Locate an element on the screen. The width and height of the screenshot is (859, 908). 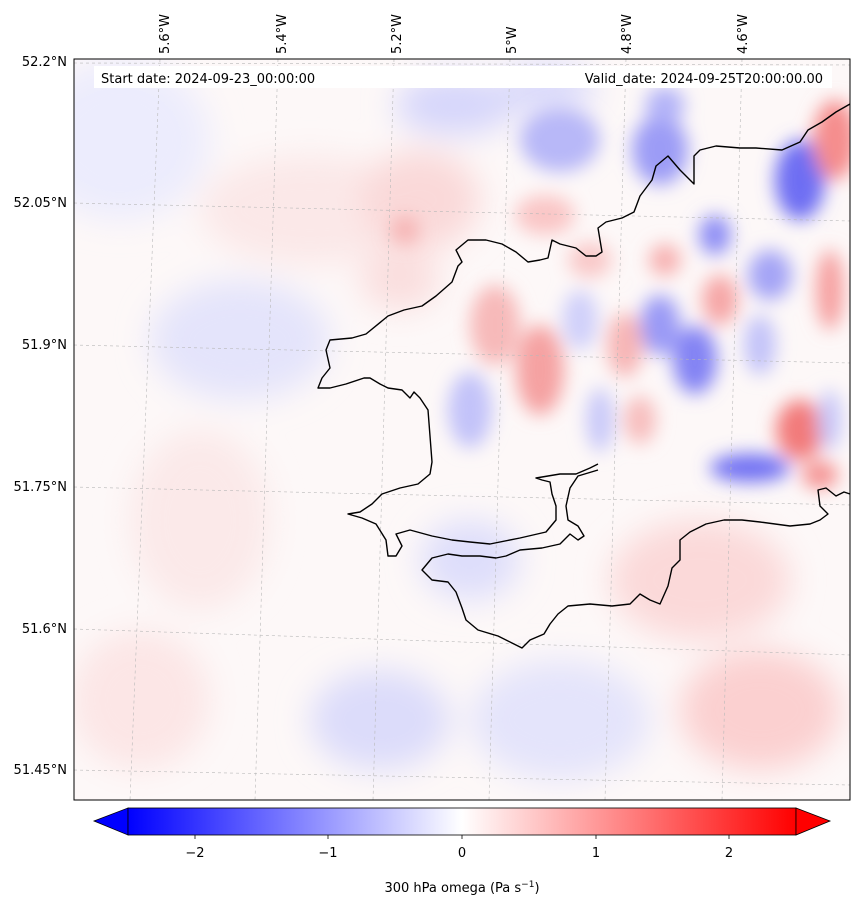
lat-tick-label: 52.2°N is located at coordinates (44, 62).